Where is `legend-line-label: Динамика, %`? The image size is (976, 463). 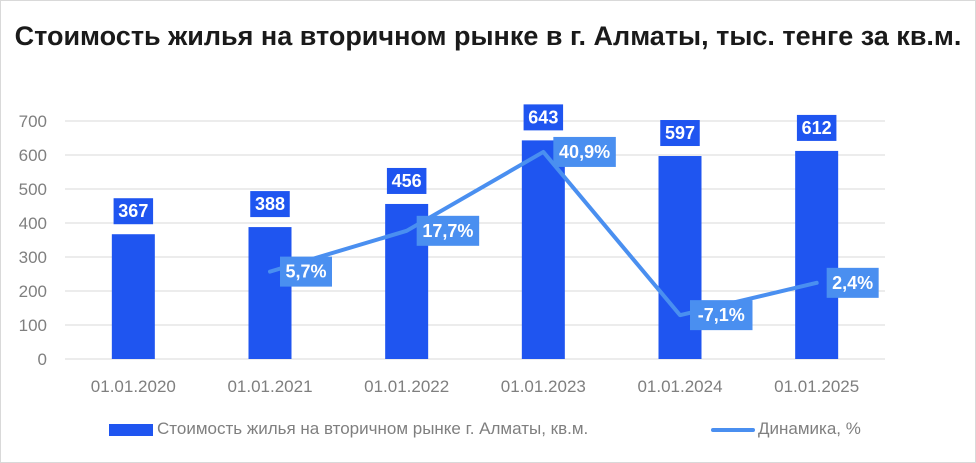
legend-line-label: Динамика, % is located at coordinates (809, 428).